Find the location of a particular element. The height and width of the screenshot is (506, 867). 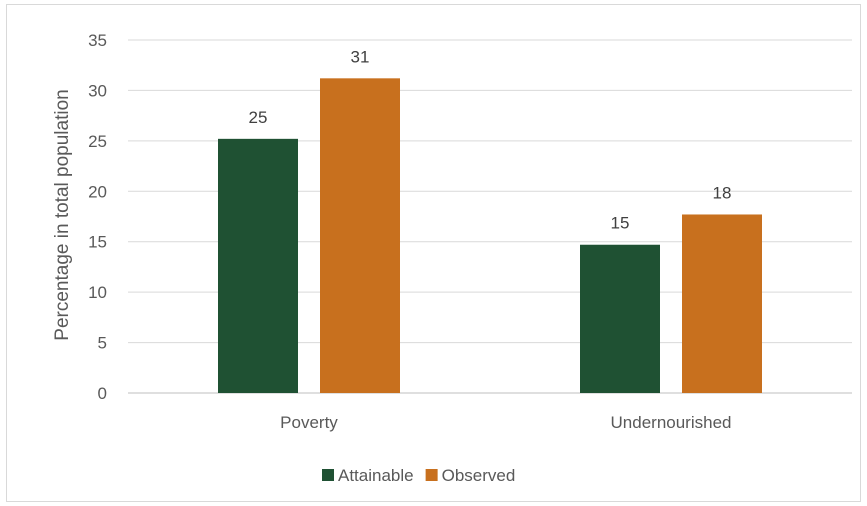

y-tick-labels: 0 5 10 15 20 25 30 35 is located at coordinates (97, 217).